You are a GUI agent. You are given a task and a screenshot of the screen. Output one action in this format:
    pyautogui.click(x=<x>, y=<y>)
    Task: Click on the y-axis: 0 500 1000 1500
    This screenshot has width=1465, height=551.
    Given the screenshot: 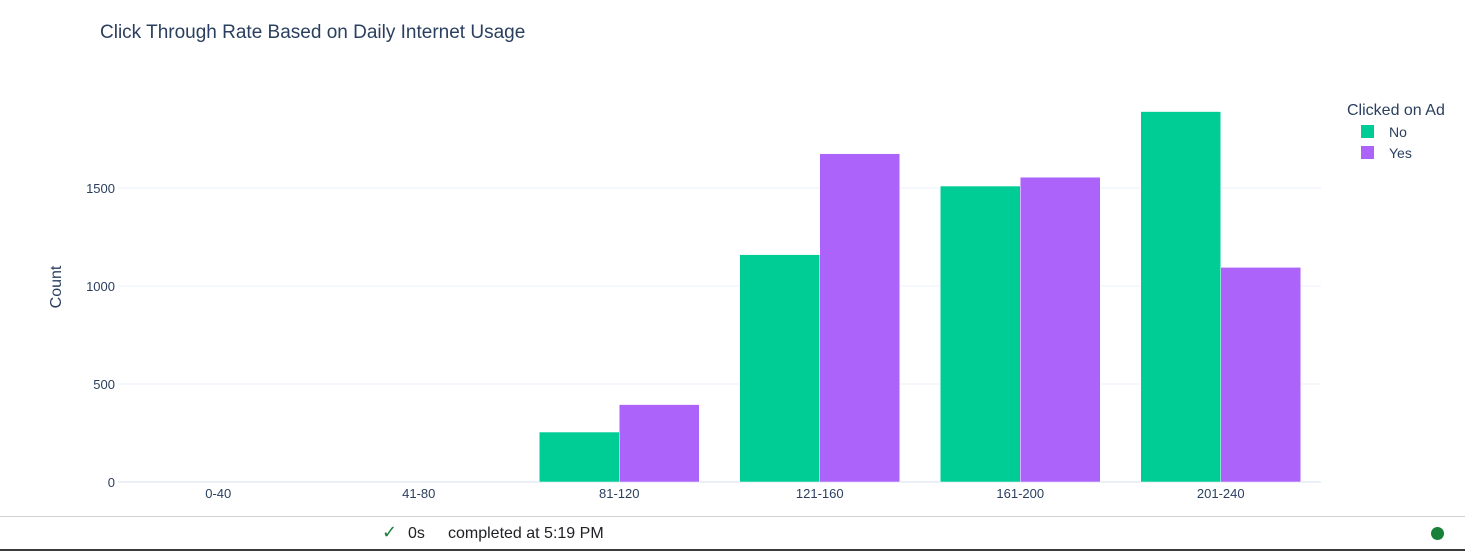 What is the action you would take?
    pyautogui.click(x=100, y=335)
    